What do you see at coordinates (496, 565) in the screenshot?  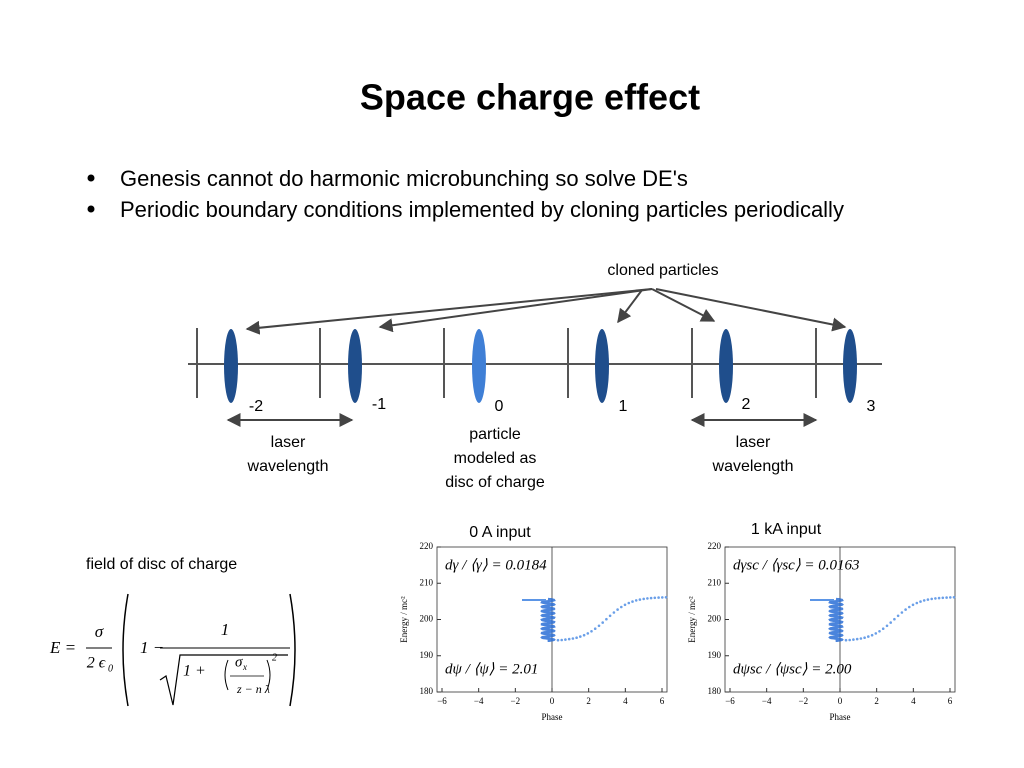 I see `annotation: dγ / ⟨γ⟩ = 0.0184` at bounding box center [496, 565].